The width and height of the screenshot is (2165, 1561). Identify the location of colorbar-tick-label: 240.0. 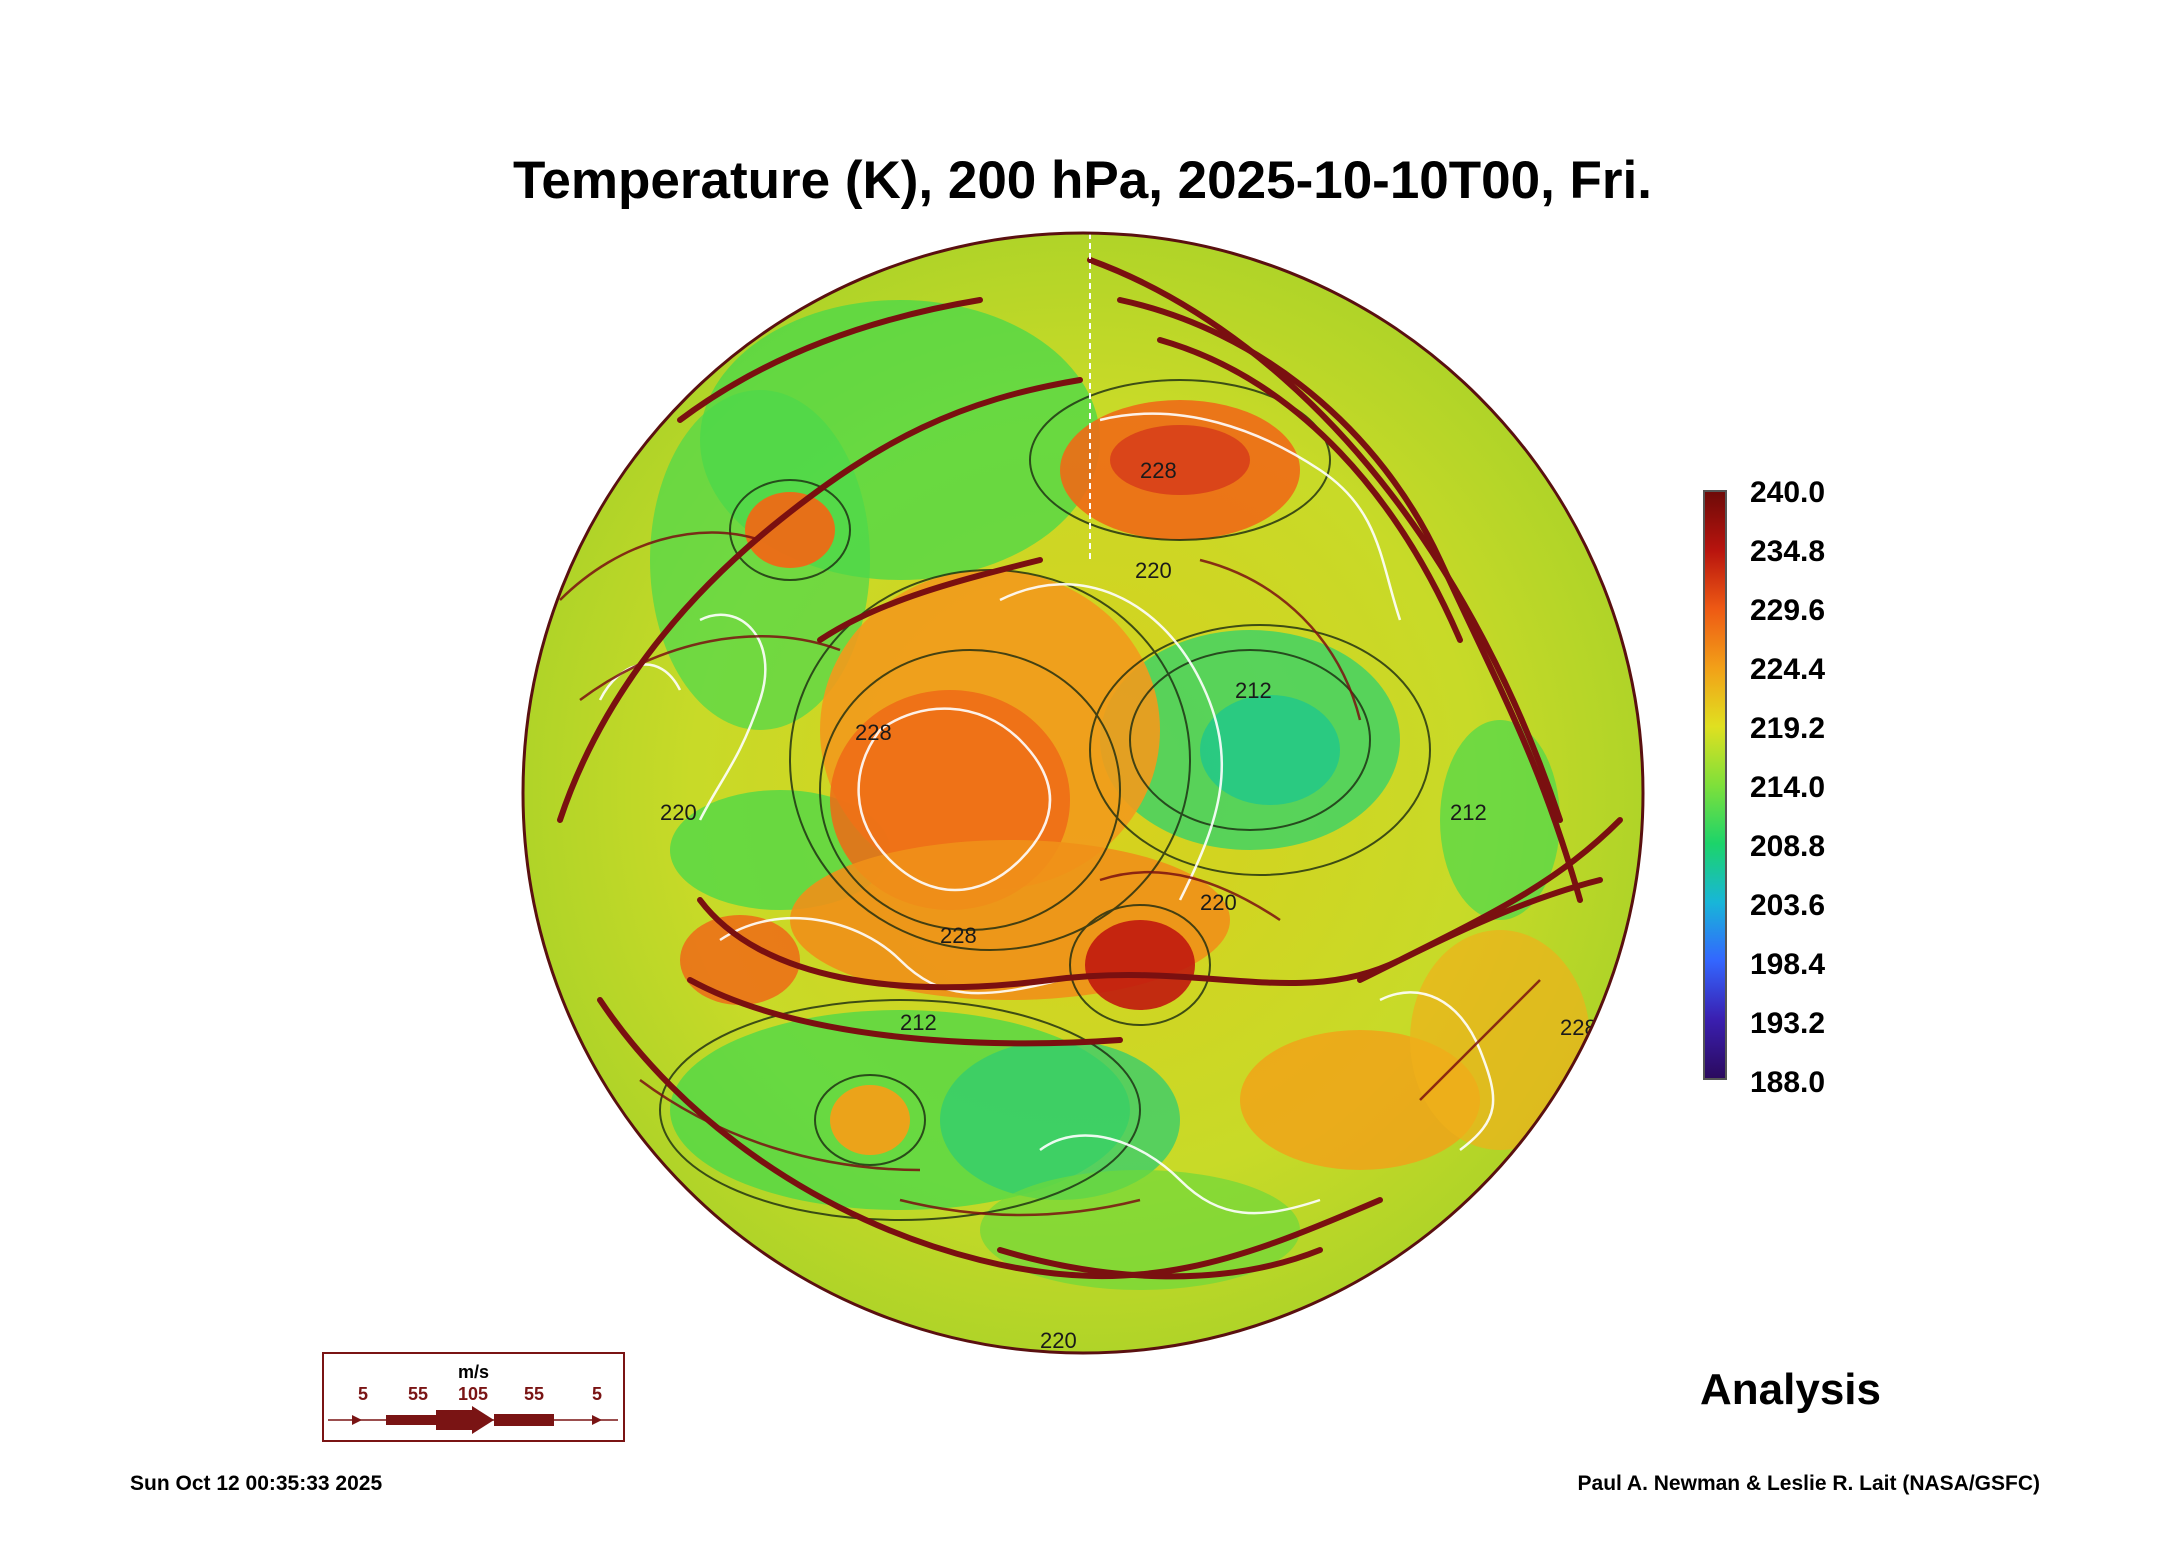
(1788, 492).